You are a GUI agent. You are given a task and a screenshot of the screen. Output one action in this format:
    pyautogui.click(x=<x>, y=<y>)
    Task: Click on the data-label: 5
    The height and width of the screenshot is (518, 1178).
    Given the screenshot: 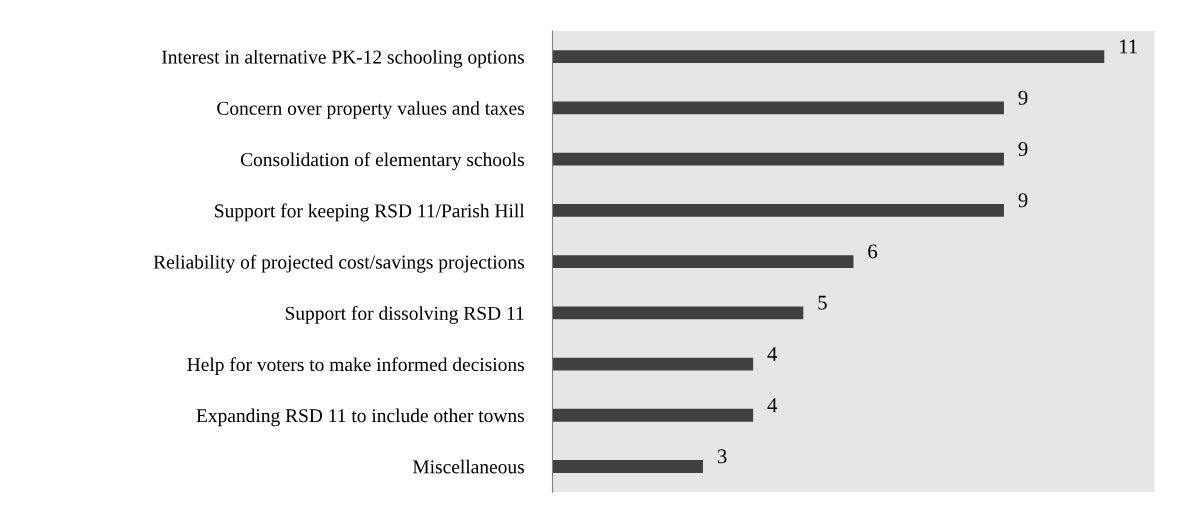 What is the action you would take?
    pyautogui.click(x=822, y=302)
    